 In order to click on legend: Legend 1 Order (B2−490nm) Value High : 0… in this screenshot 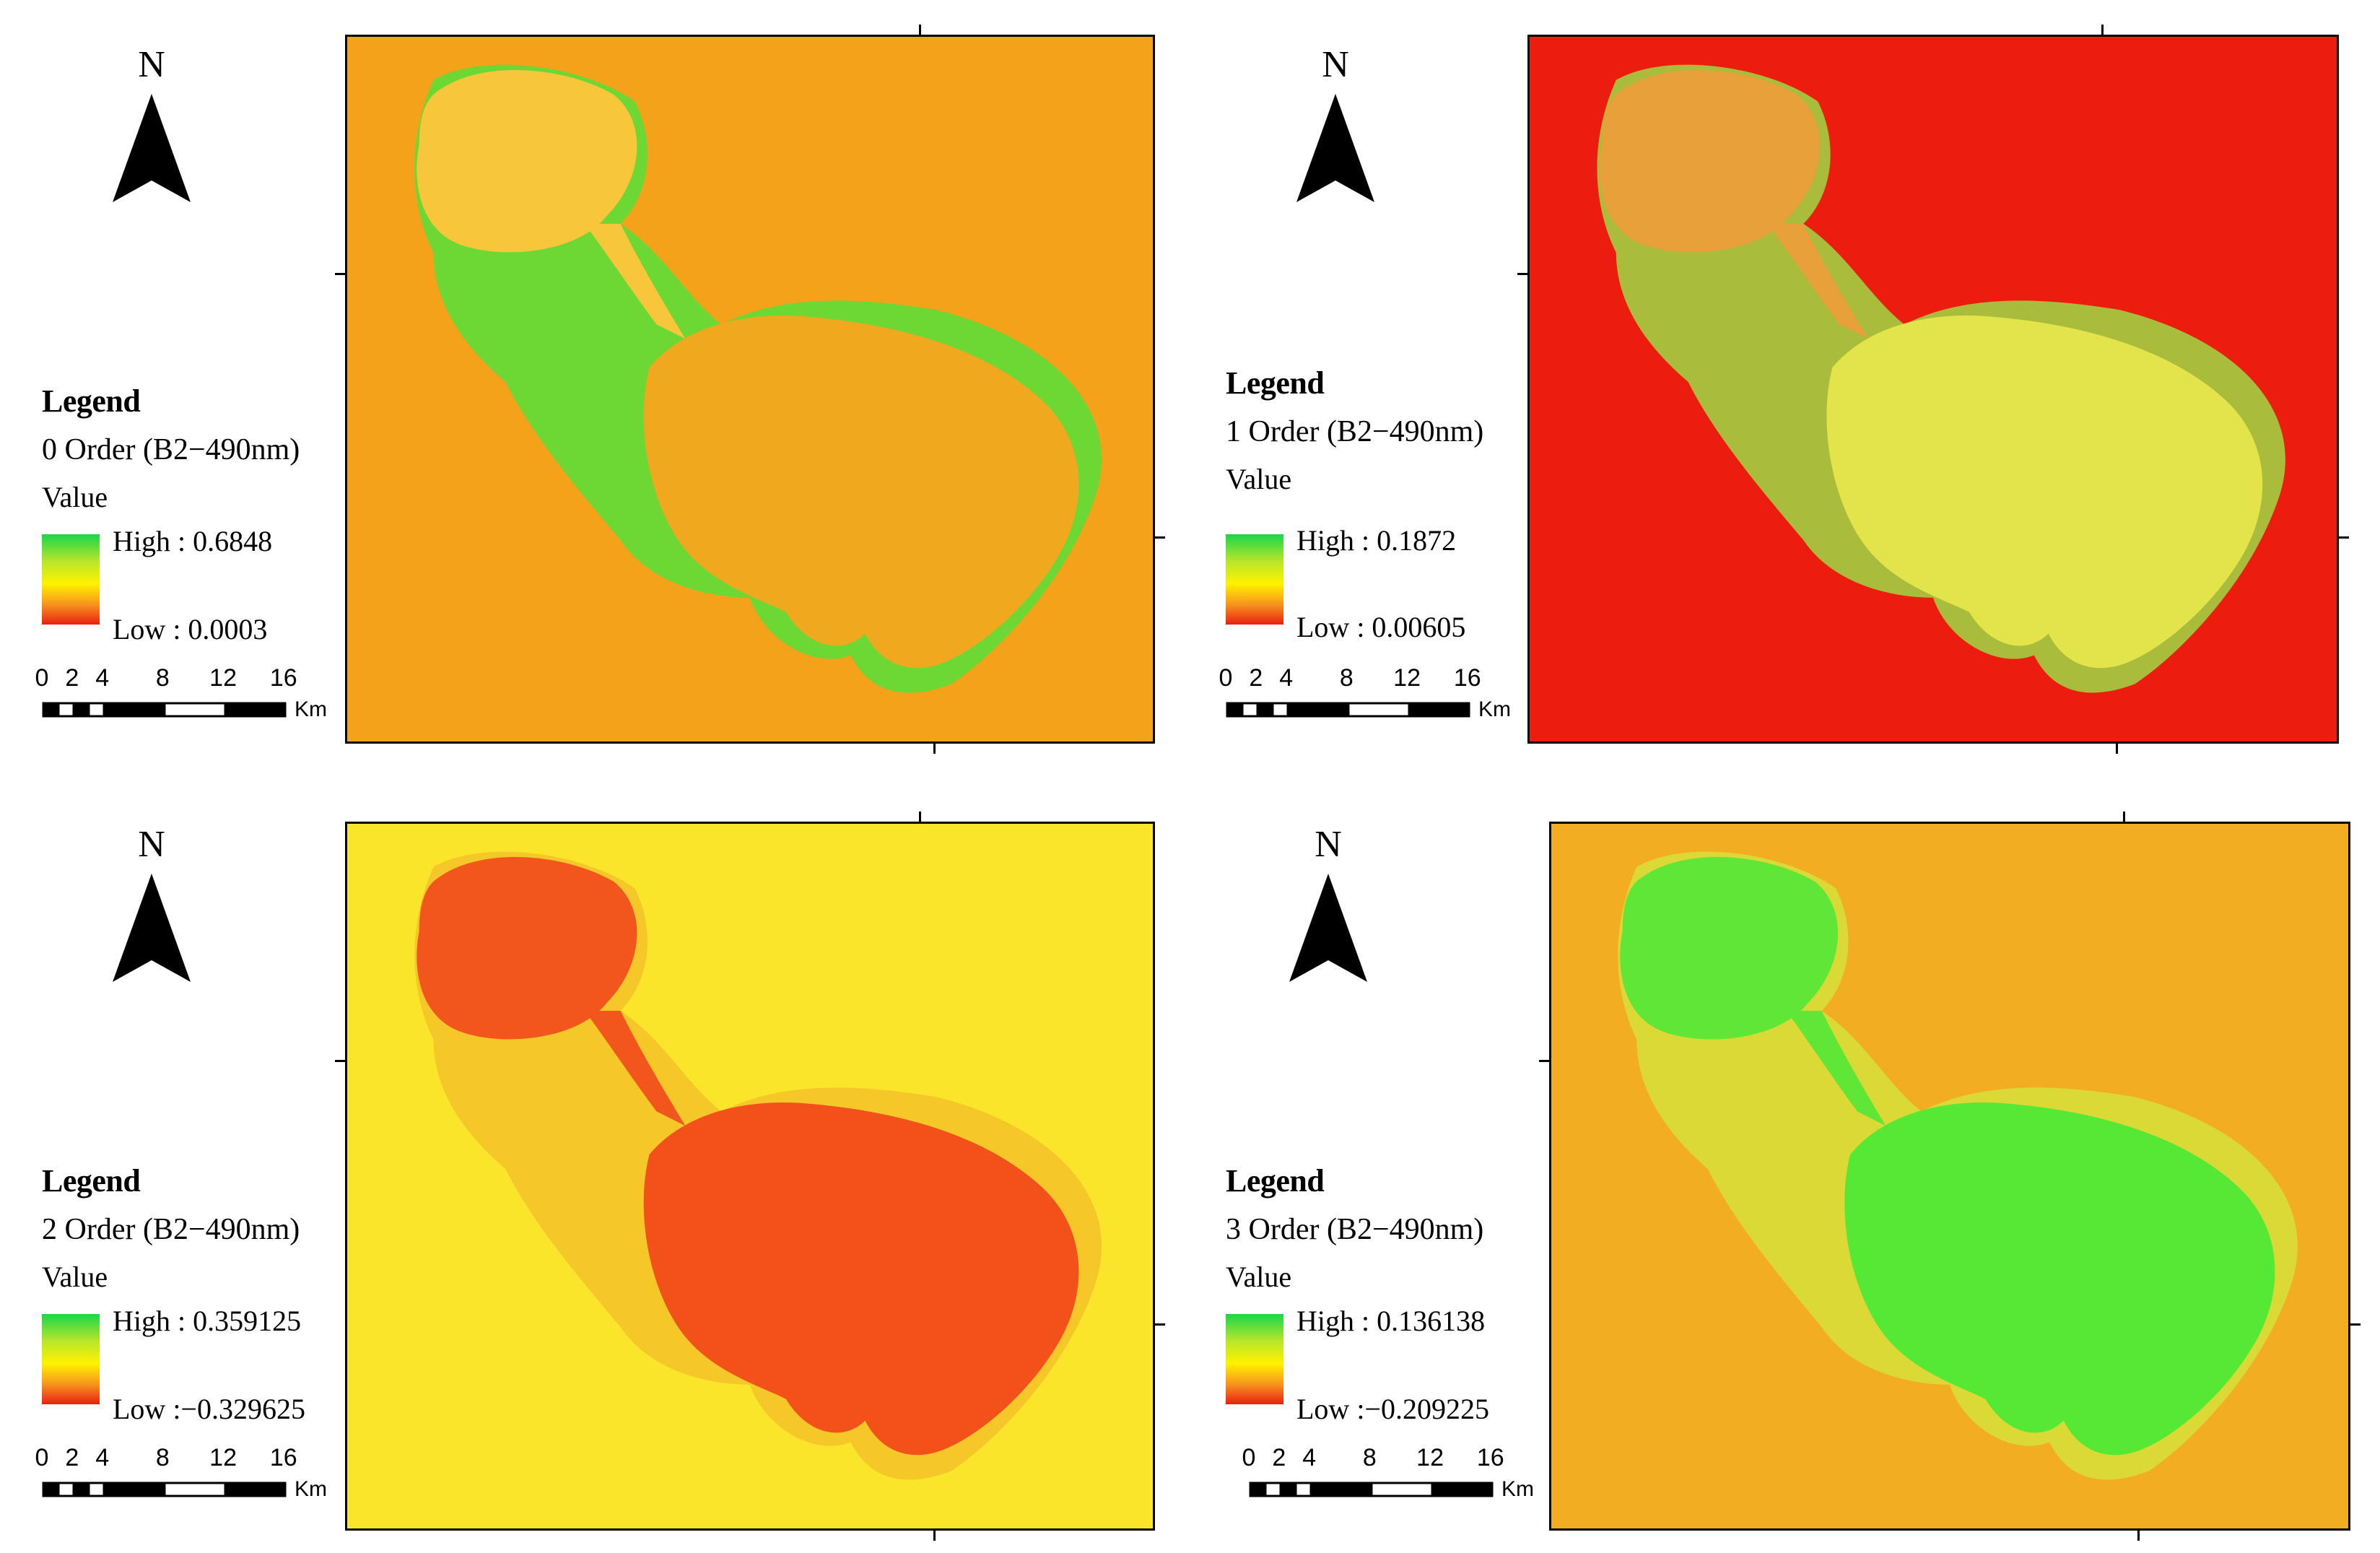, I will do `click(1377, 504)`.